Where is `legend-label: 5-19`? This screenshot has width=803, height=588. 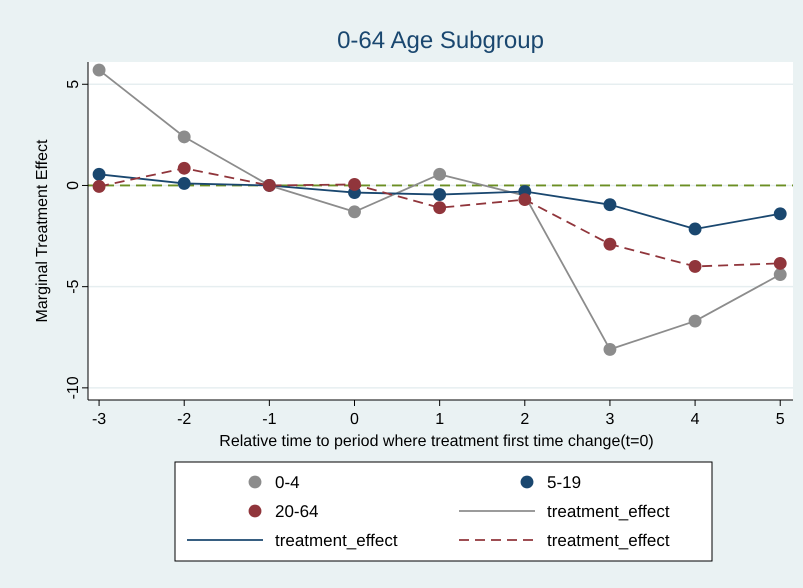
legend-label: 5-19 is located at coordinates (564, 482).